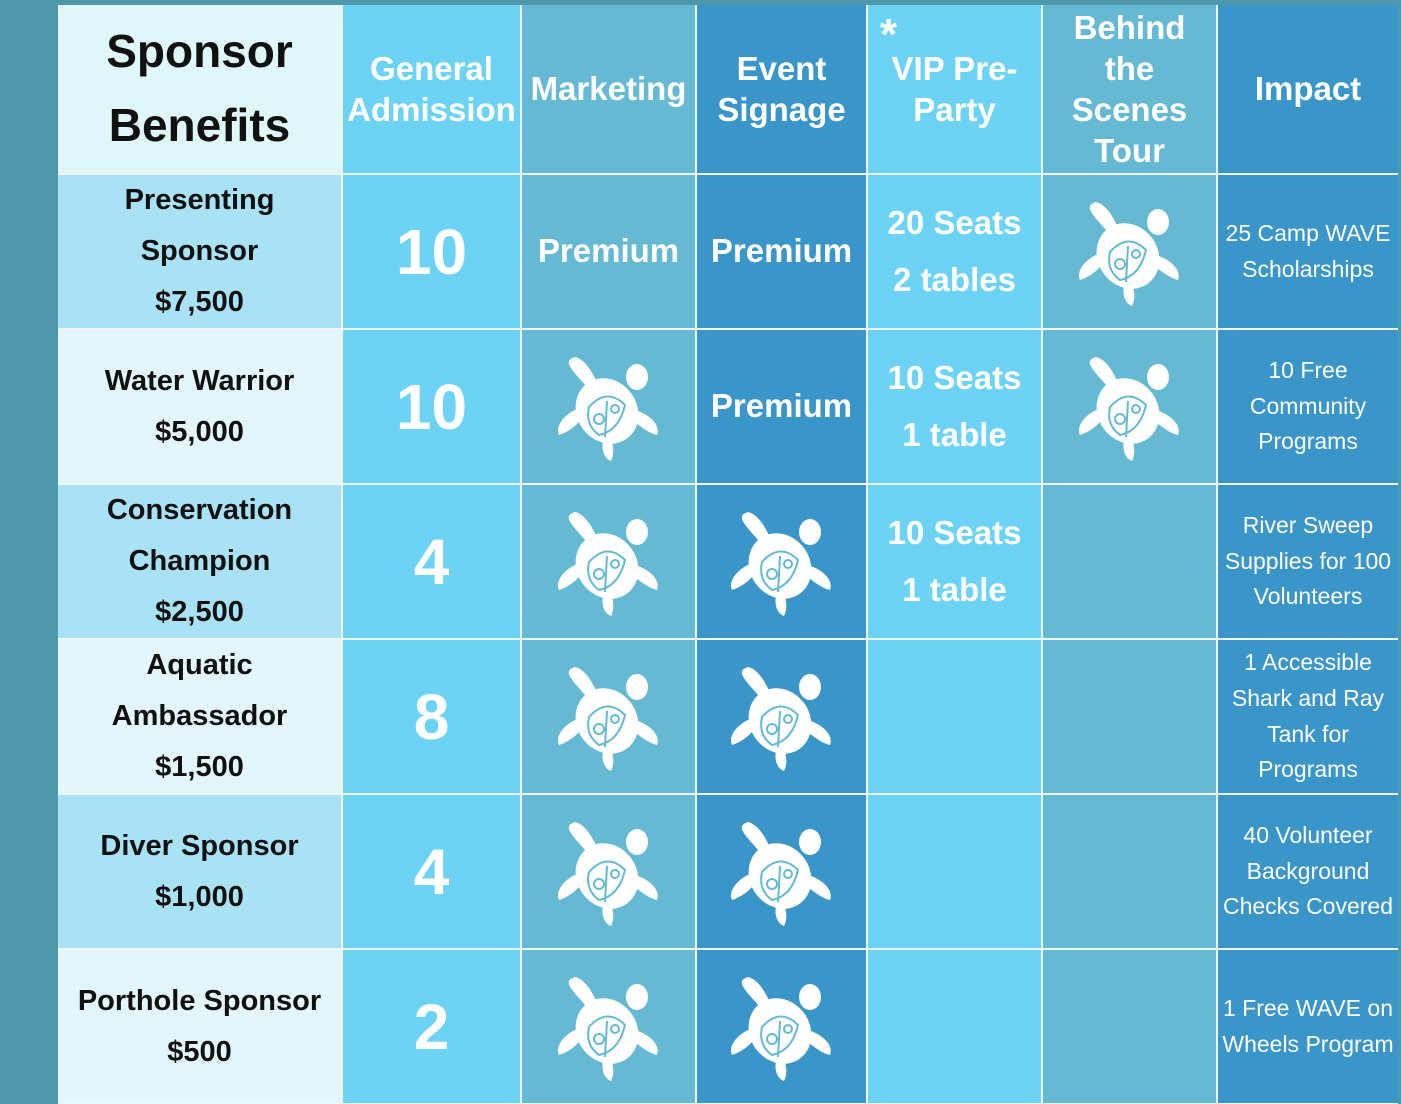 Image resolution: width=1401 pixels, height=1104 pixels. Describe the element at coordinates (954, 279) in the screenshot. I see `vip-text: 2 tables` at that location.